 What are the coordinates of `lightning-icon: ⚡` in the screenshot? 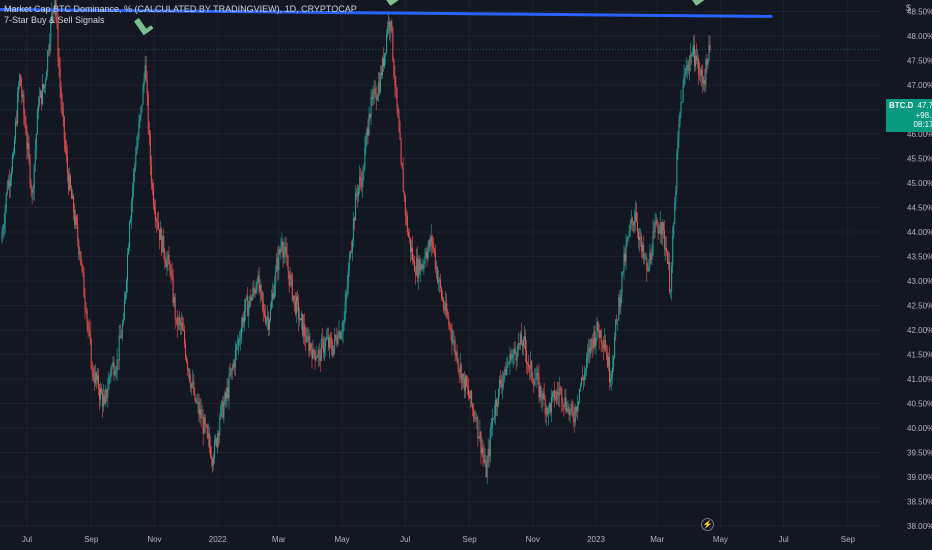 It's located at (707, 524).